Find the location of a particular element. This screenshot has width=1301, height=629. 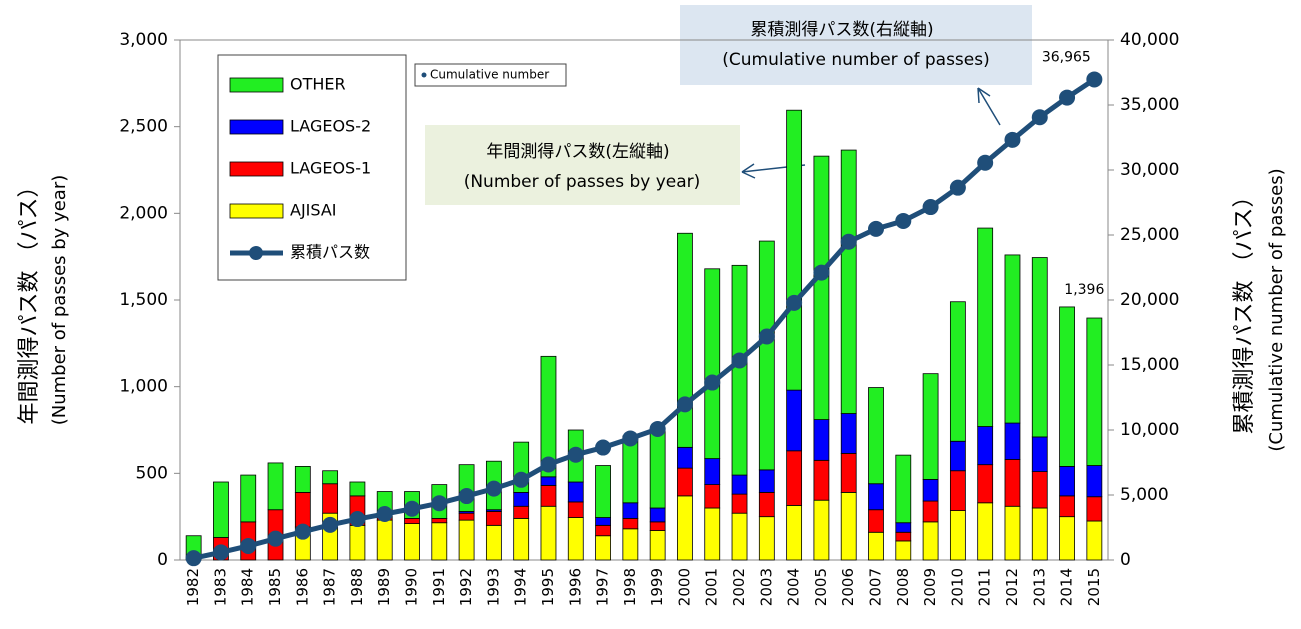

y2-tick-label: 15,000 is located at coordinates (1149, 365).